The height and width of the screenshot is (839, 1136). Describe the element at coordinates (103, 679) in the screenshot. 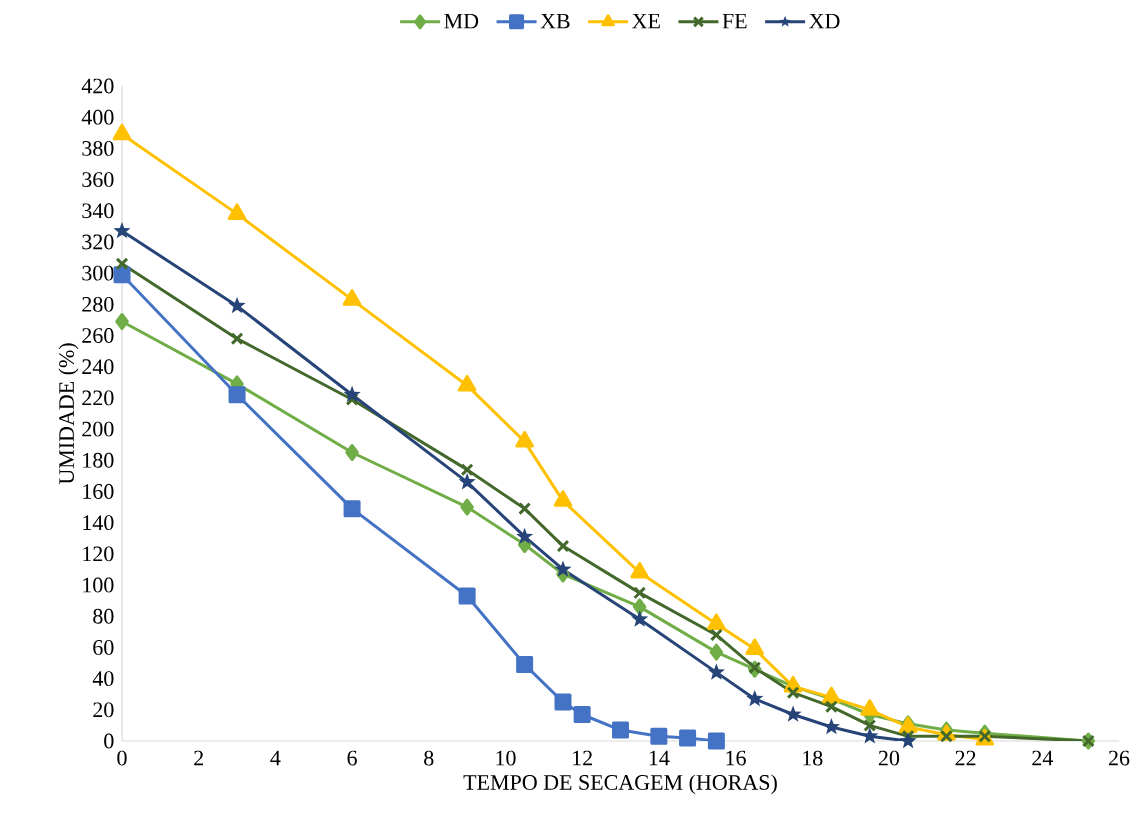

I see `y-tick-label: 40` at that location.